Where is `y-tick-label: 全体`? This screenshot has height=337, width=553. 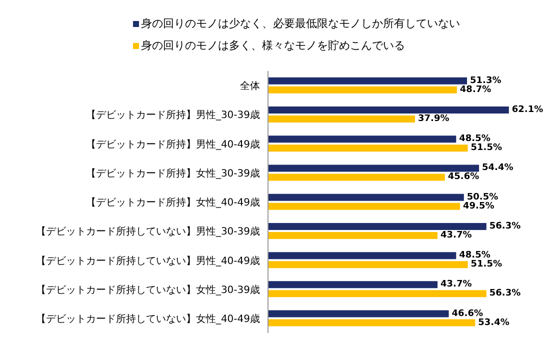 y-tick-label: 全体 is located at coordinates (250, 86).